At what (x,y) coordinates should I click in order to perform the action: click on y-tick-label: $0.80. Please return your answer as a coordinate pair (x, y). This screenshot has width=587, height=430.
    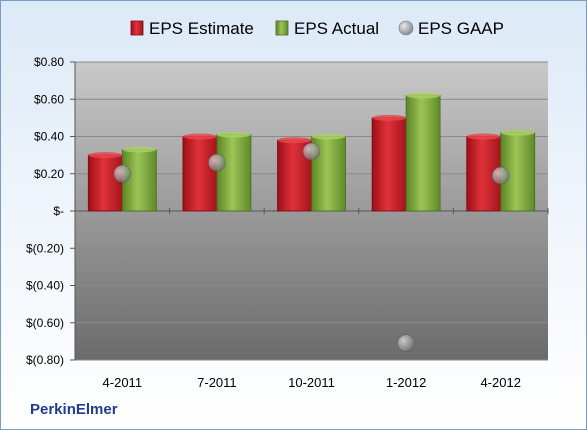
    Looking at the image, I should click on (49, 62).